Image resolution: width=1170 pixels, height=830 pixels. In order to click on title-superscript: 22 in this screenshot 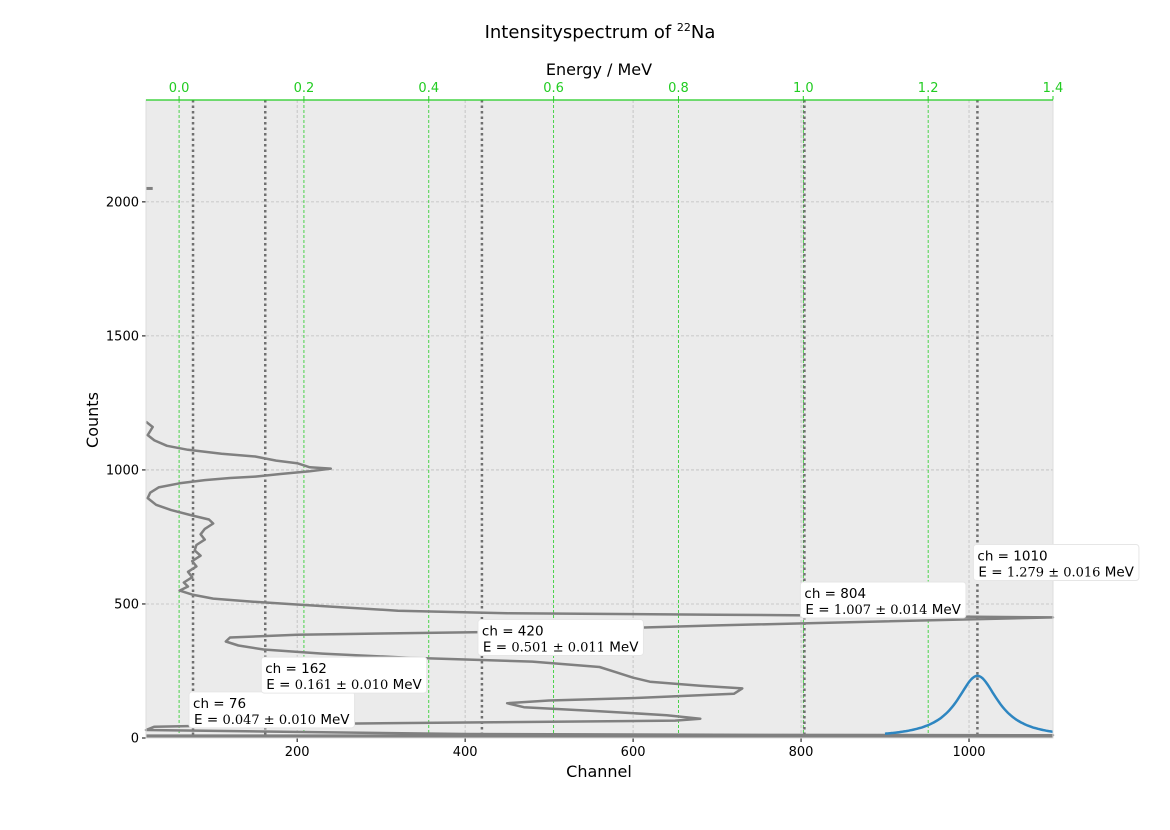, I will do `click(684, 27)`.